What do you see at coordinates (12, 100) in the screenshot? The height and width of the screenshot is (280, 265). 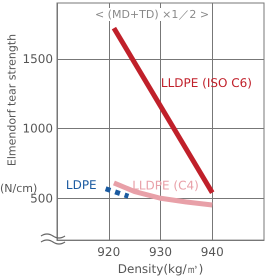 I see `y-axis-title: Elmendorf tear strength` at bounding box center [12, 100].